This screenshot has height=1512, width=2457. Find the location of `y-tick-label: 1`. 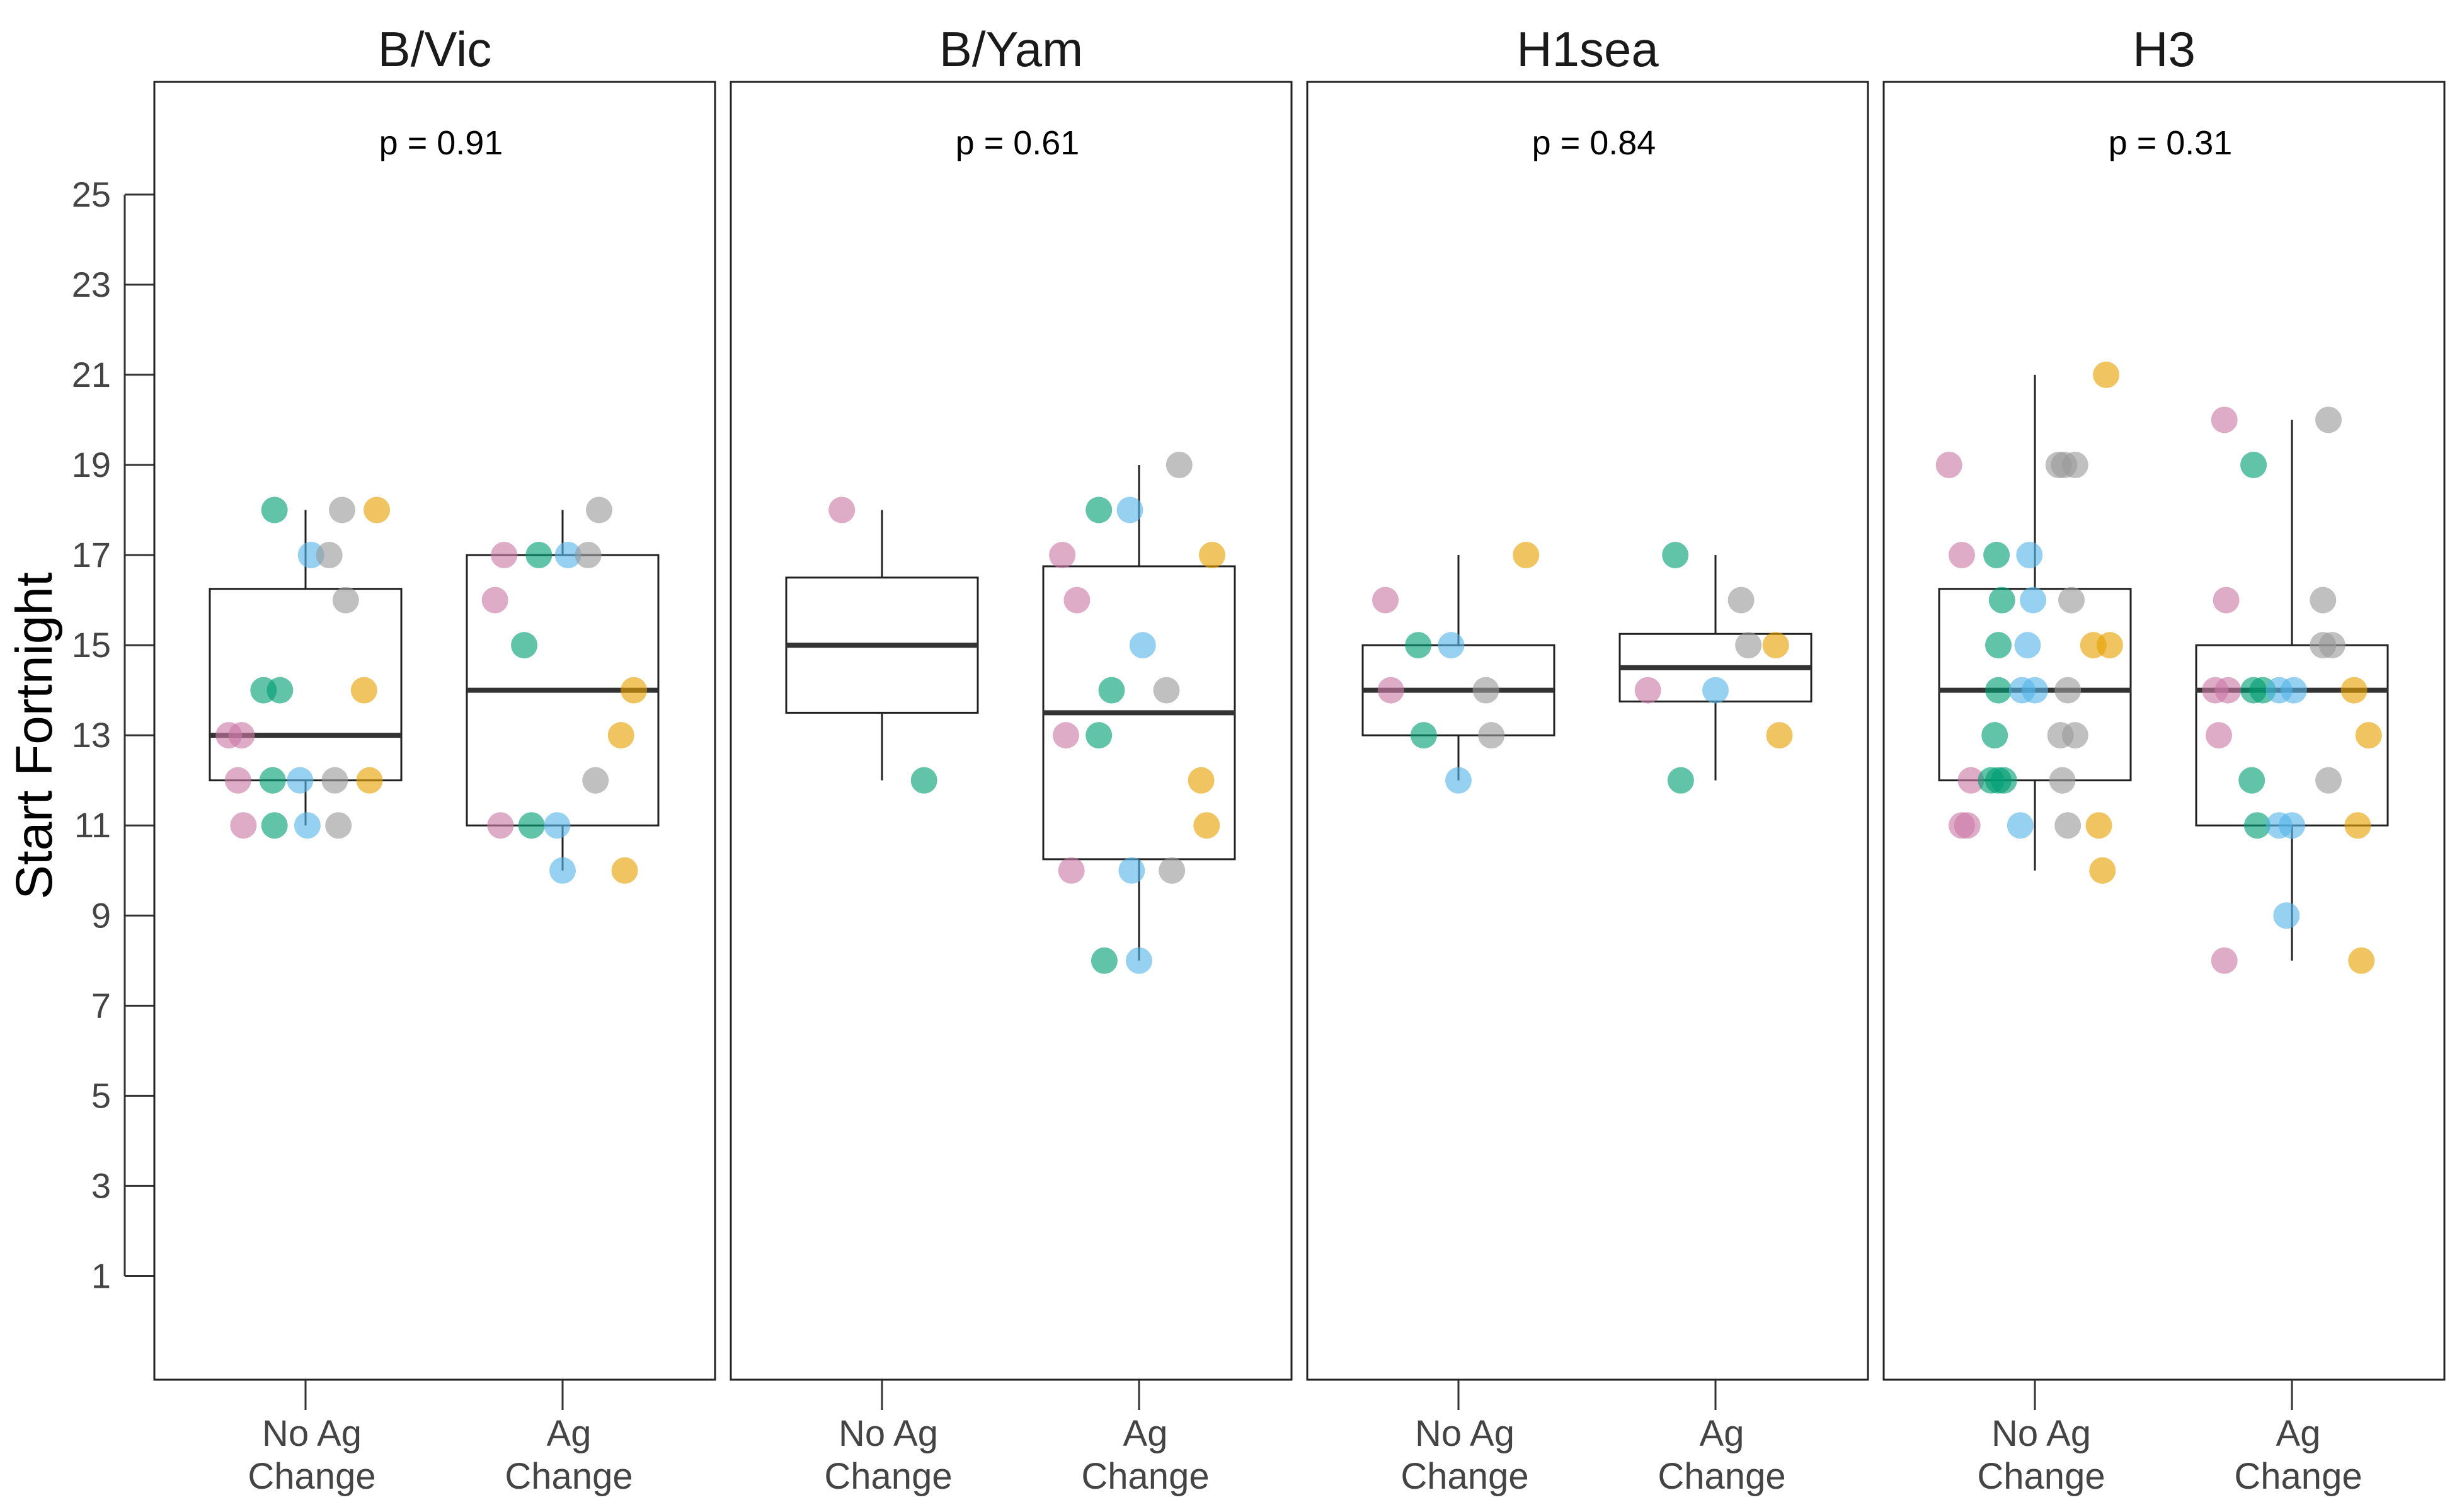

y-tick-label: 1 is located at coordinates (101, 1275).